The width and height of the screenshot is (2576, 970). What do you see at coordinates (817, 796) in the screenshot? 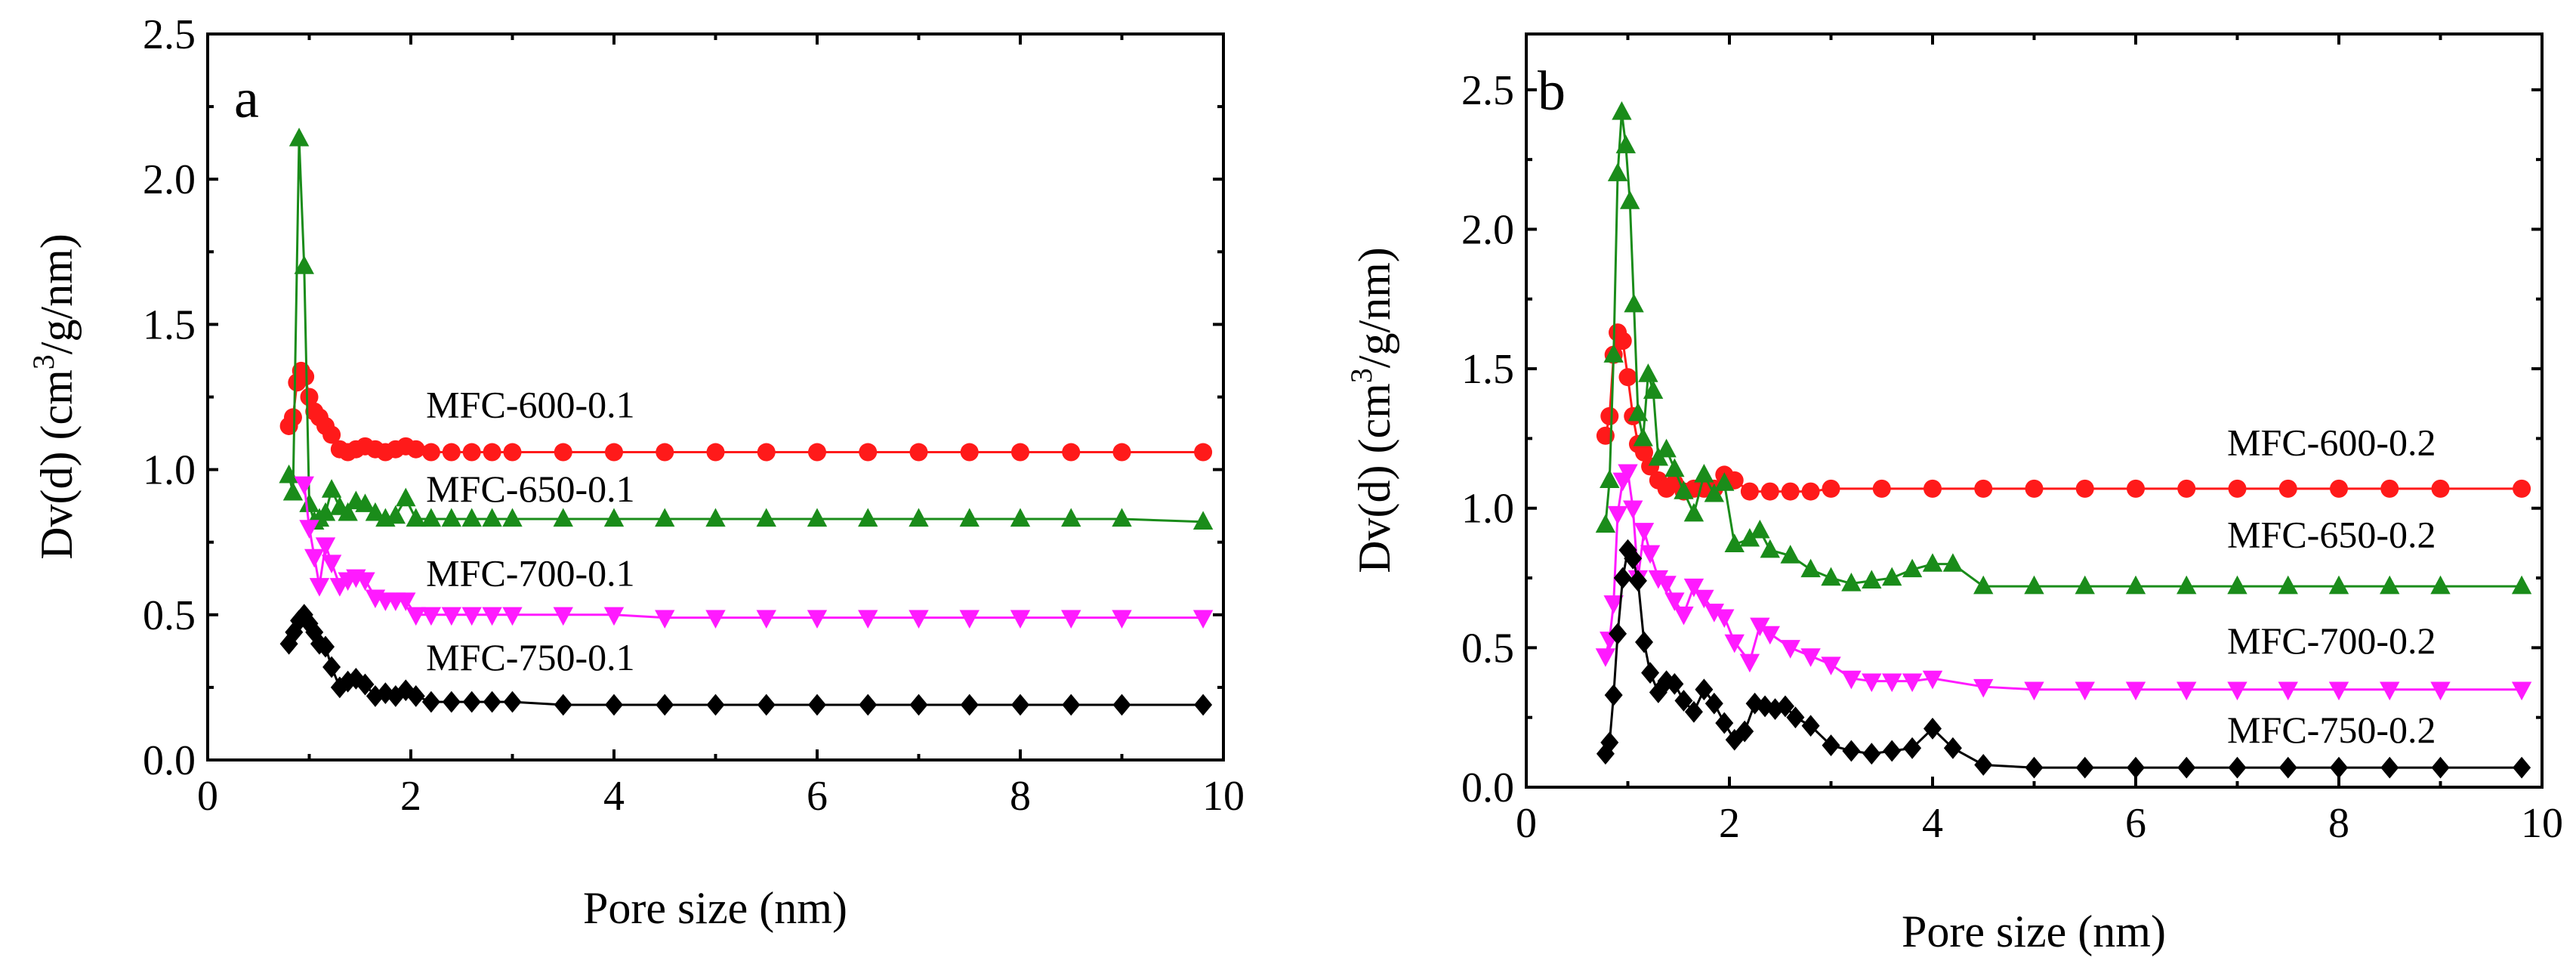
I see `panel-a-x-tick-label: 6` at bounding box center [817, 796].